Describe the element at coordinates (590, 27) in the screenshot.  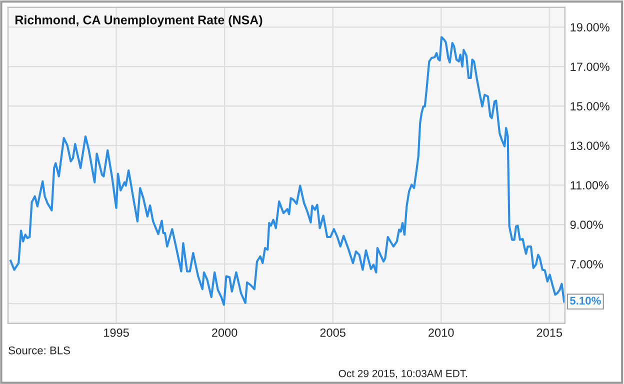
I see `y-tick-label: 19.00%` at that location.